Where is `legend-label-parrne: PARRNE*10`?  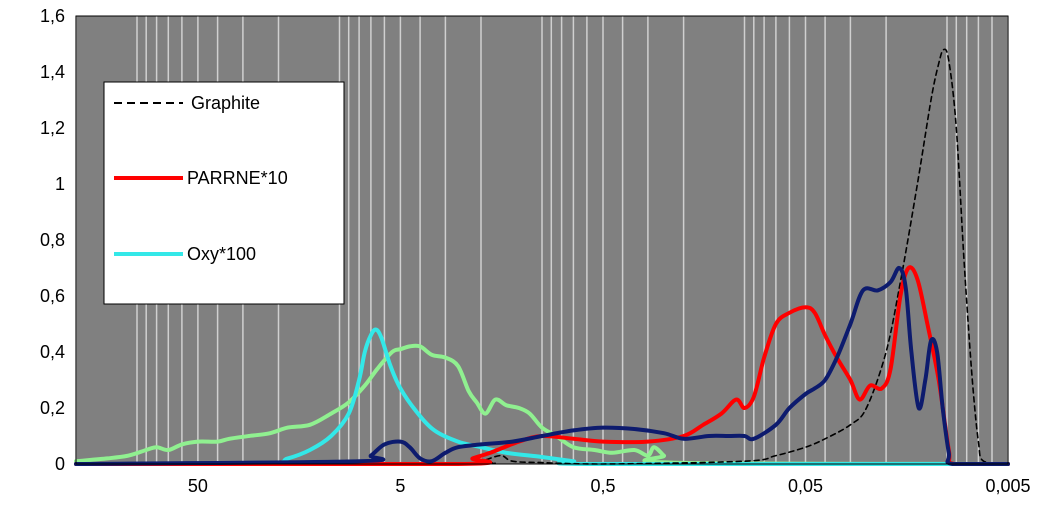
legend-label-parrne: PARRNE*10 is located at coordinates (237, 178).